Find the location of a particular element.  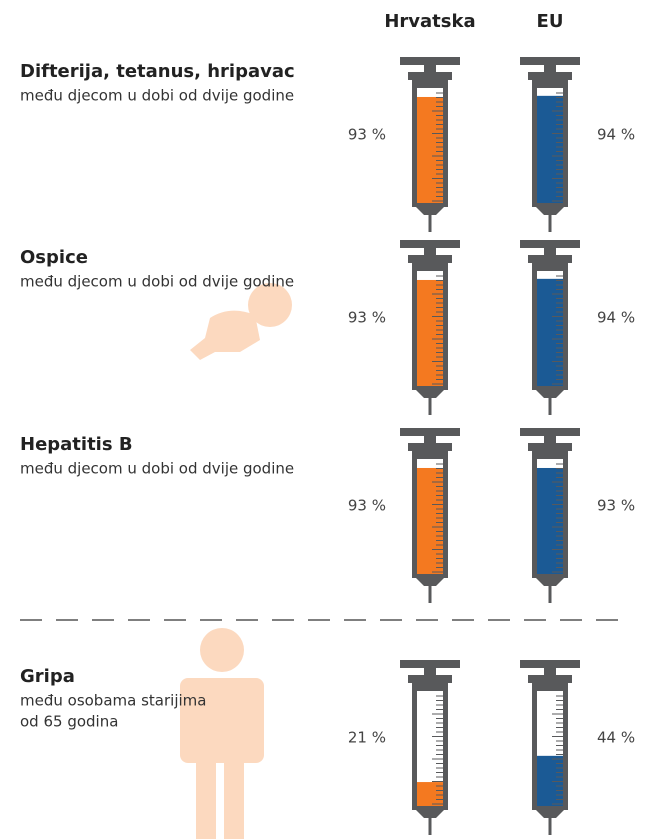

baby-head is located at coordinates (270, 305).